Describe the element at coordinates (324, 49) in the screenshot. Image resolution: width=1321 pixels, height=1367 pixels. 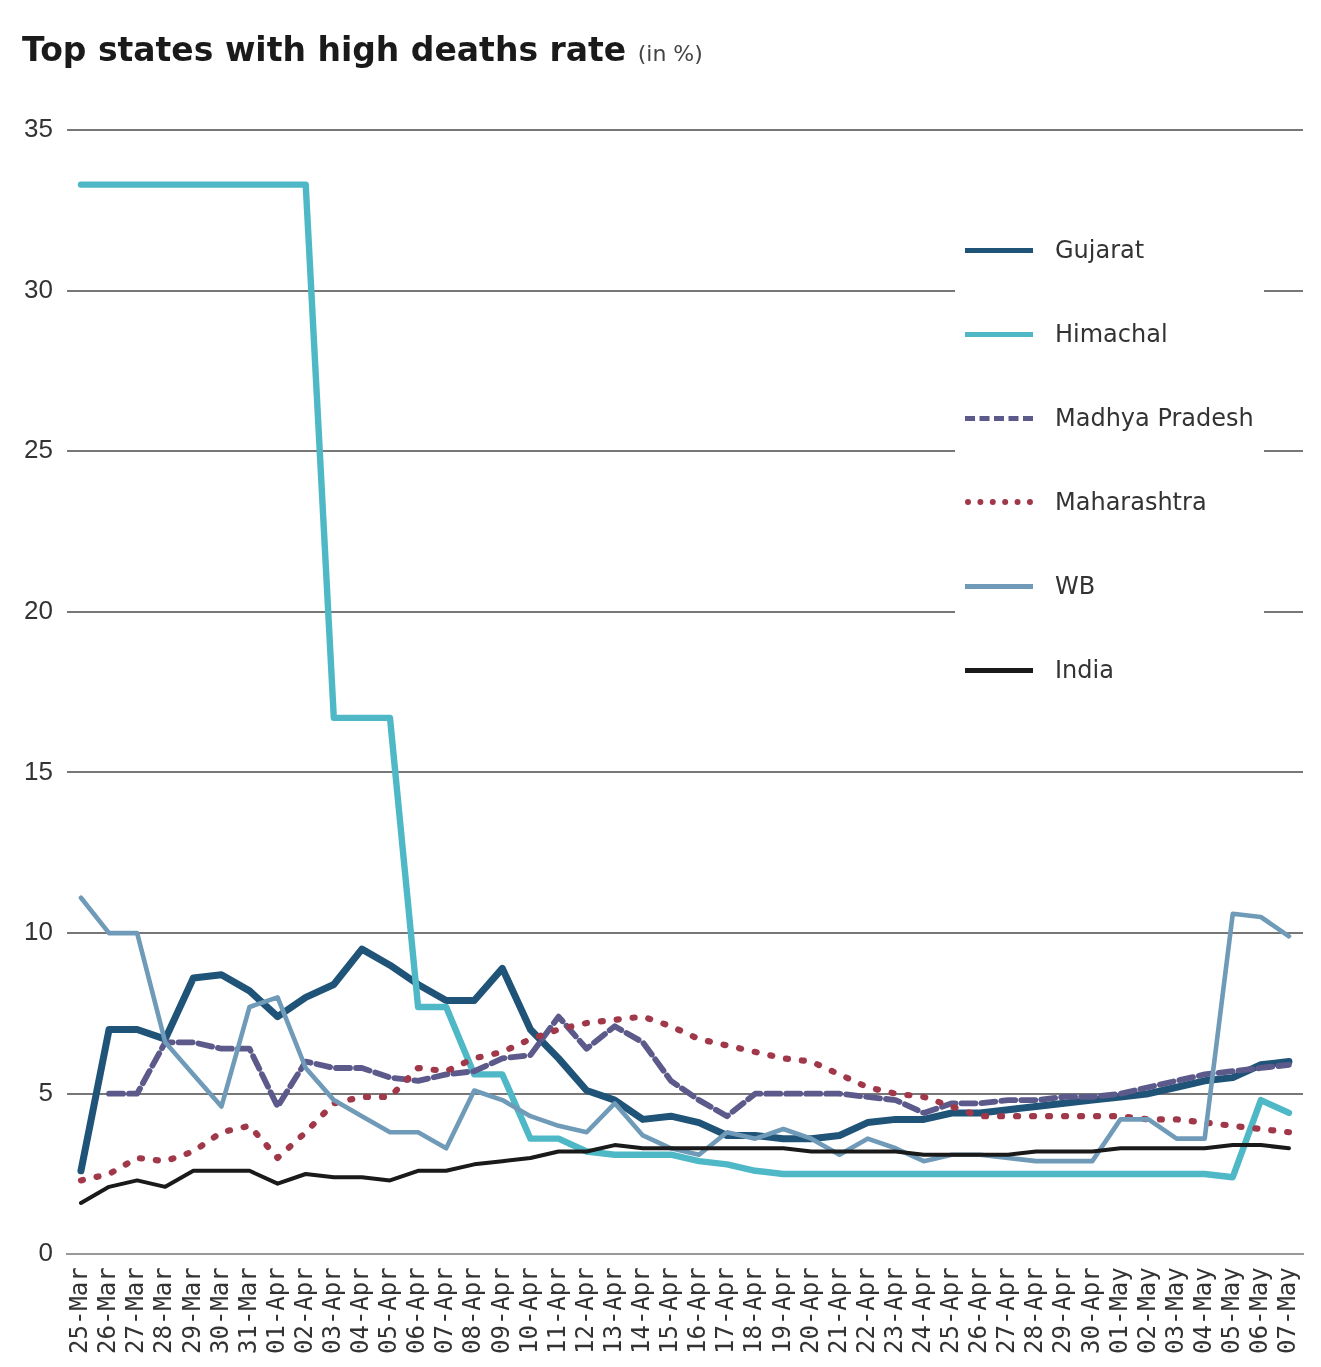
I see `chart-title: Top states with high deaths rate` at that location.